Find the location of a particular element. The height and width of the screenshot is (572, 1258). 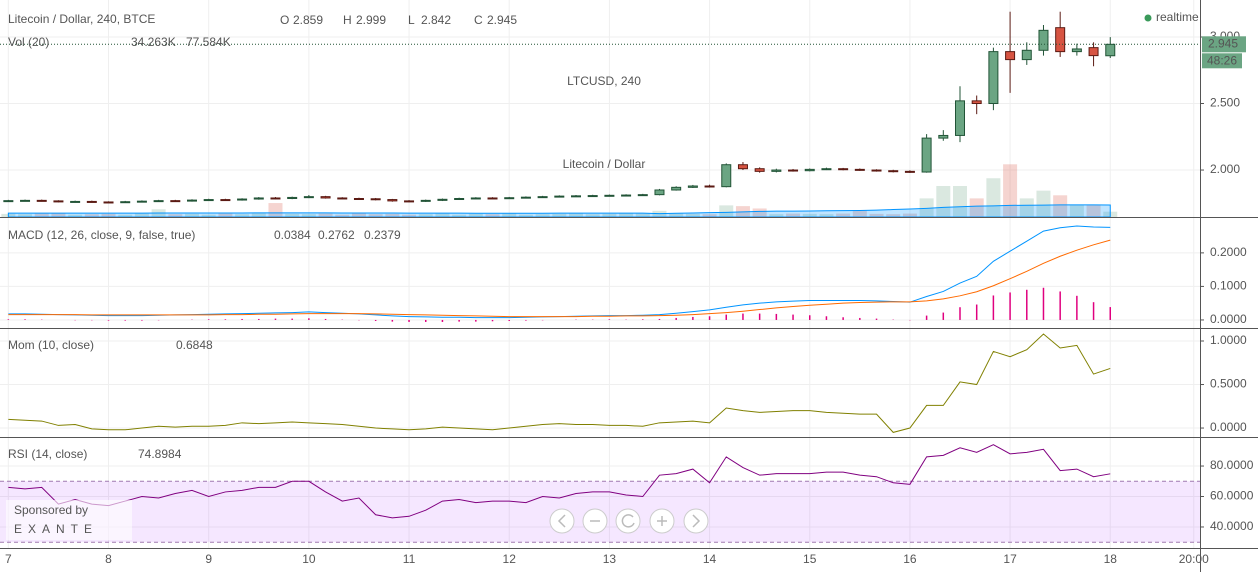

ohlc-value: 2.945 is located at coordinates (502, 20).